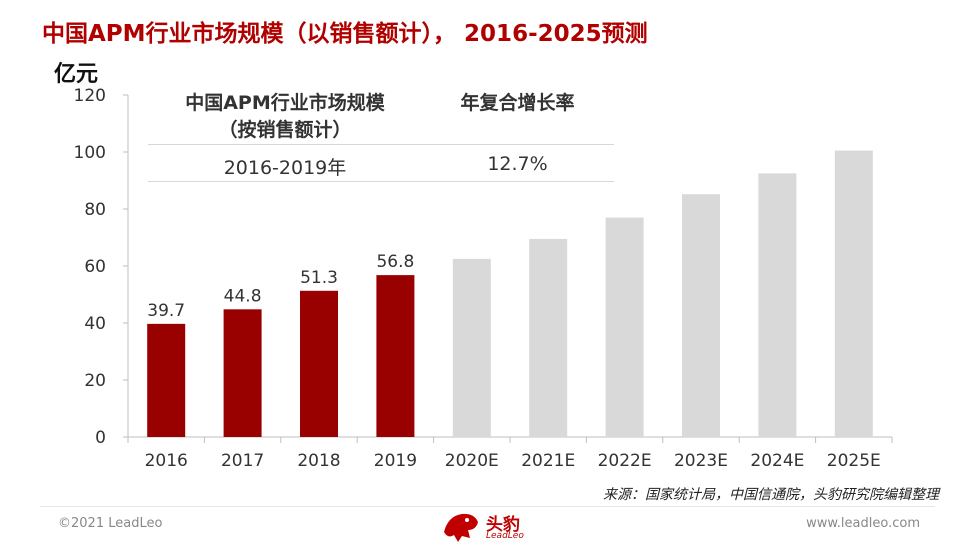 This screenshot has height=548, width=975. What do you see at coordinates (90, 96) in the screenshot?
I see `y-tick-label: 120` at bounding box center [90, 96].